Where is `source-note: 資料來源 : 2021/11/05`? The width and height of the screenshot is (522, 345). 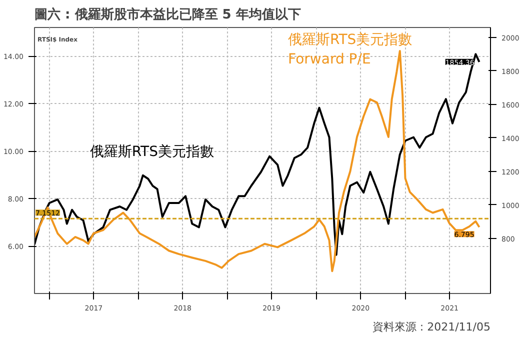 source-note: 資料來源 : 2021/11/05 is located at coordinates (431, 327).